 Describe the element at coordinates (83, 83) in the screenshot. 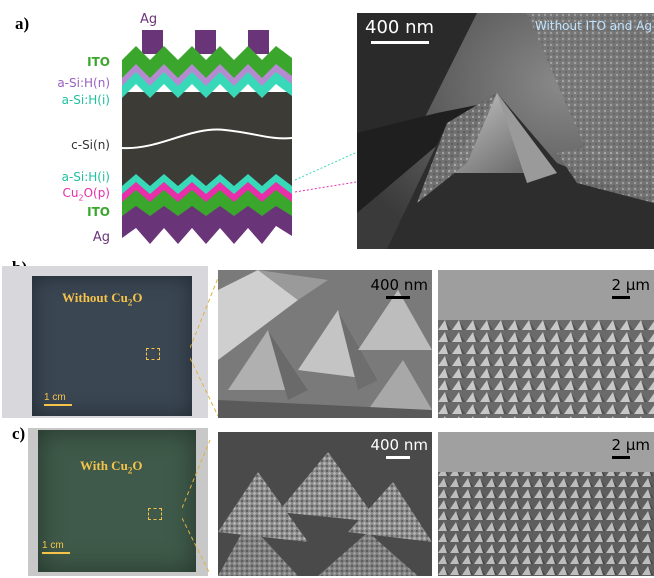

I see `label-asi-n: a-Si:H(n)` at that location.